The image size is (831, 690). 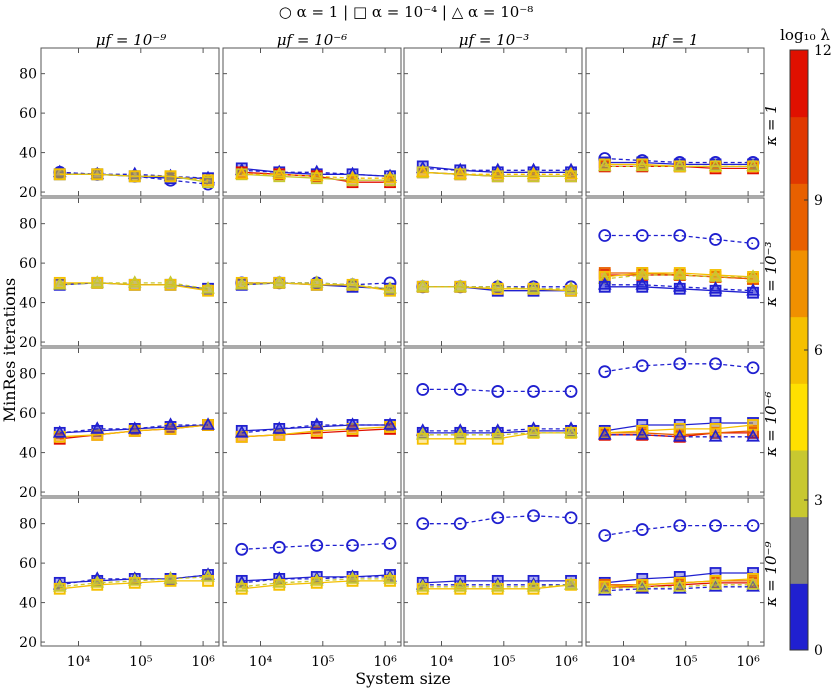 What do you see at coordinates (385, 662) in the screenshot?
I see `x-tick-label: 10⁶` at bounding box center [385, 662].